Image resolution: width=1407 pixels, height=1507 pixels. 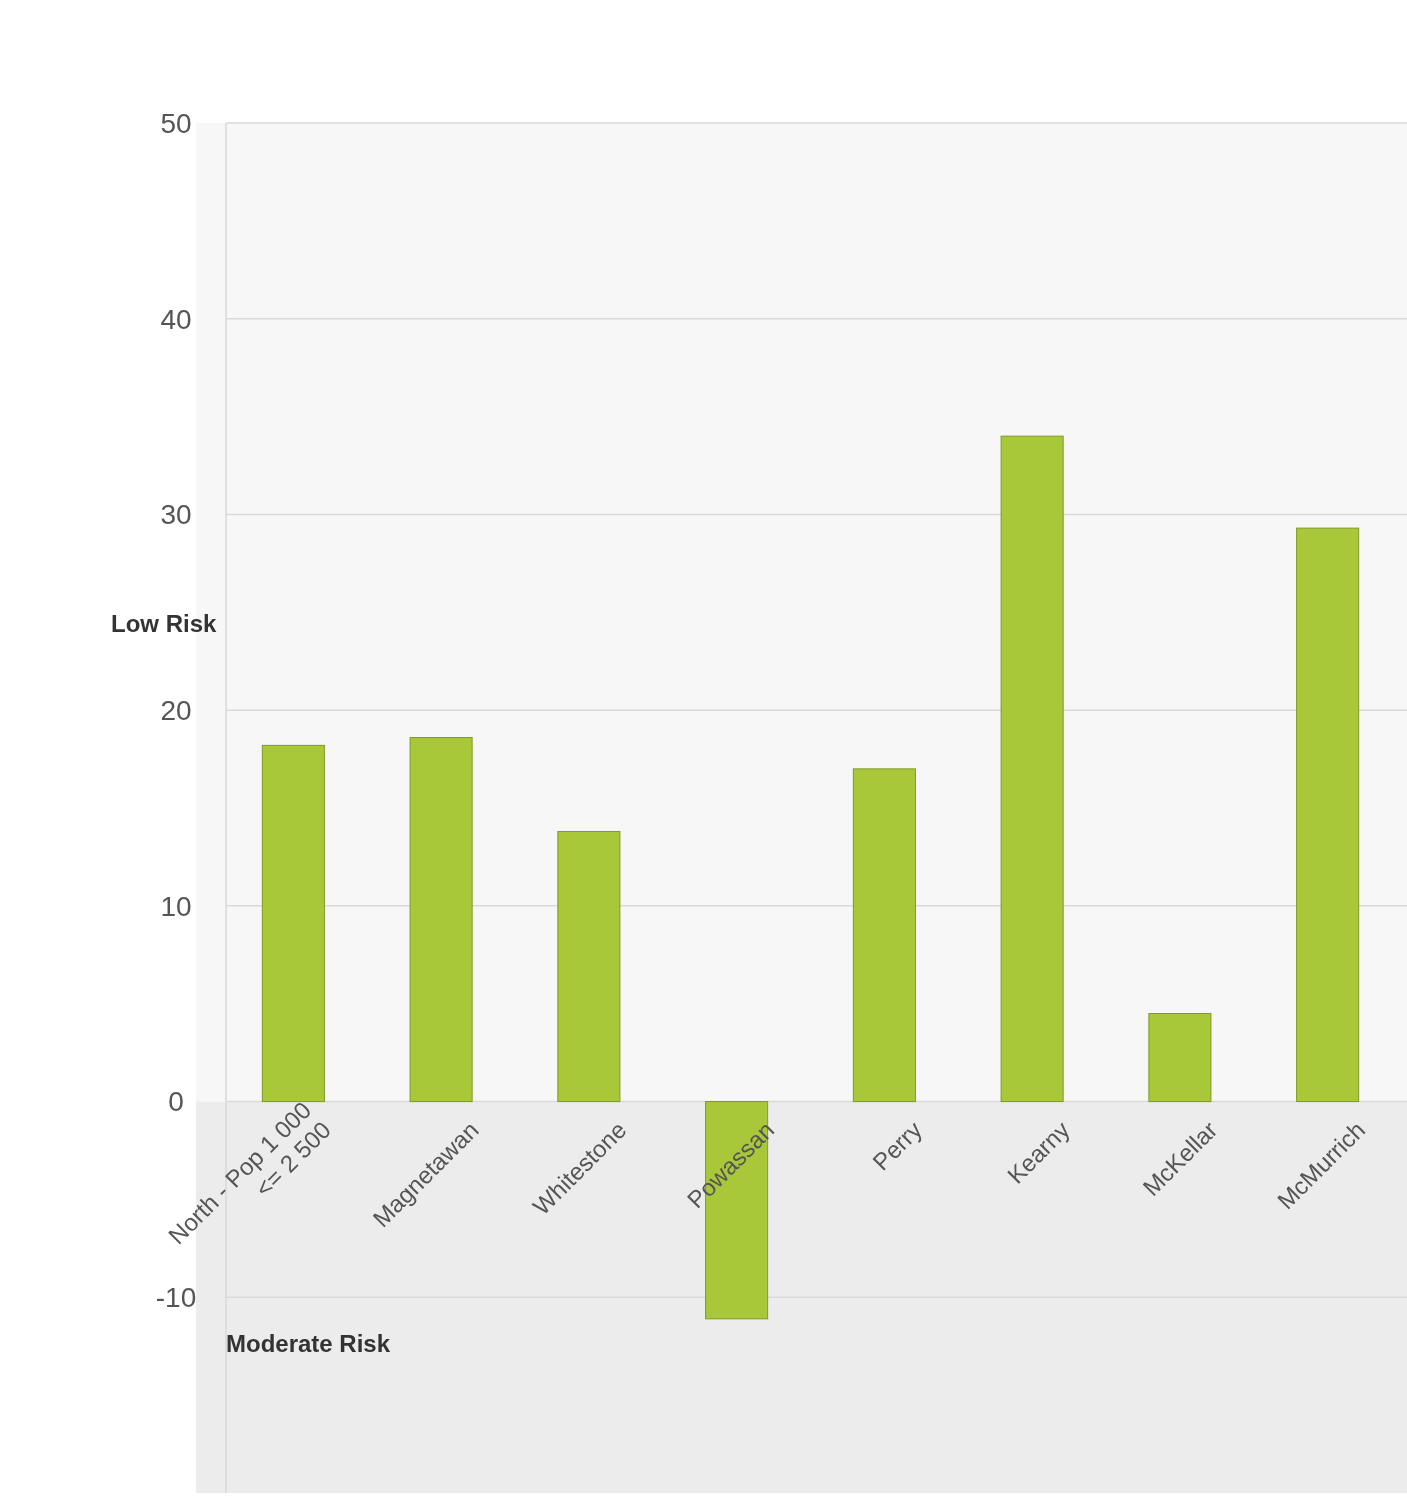 I want to click on y-tick-label: 0, so click(x=176, y=1102).